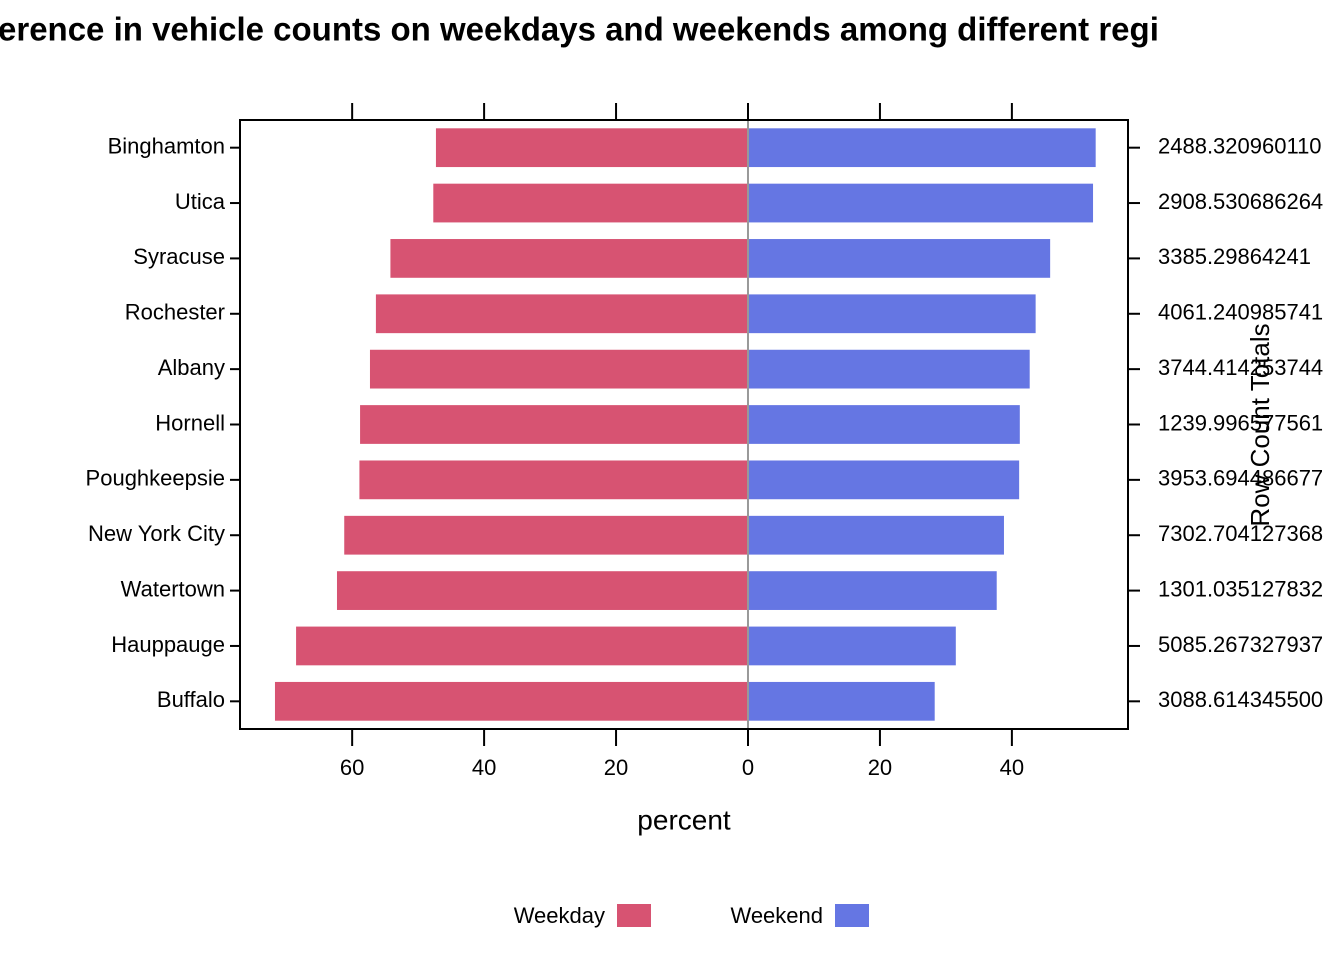  I want to click on y-tick-label: Utica, so click(200, 201).